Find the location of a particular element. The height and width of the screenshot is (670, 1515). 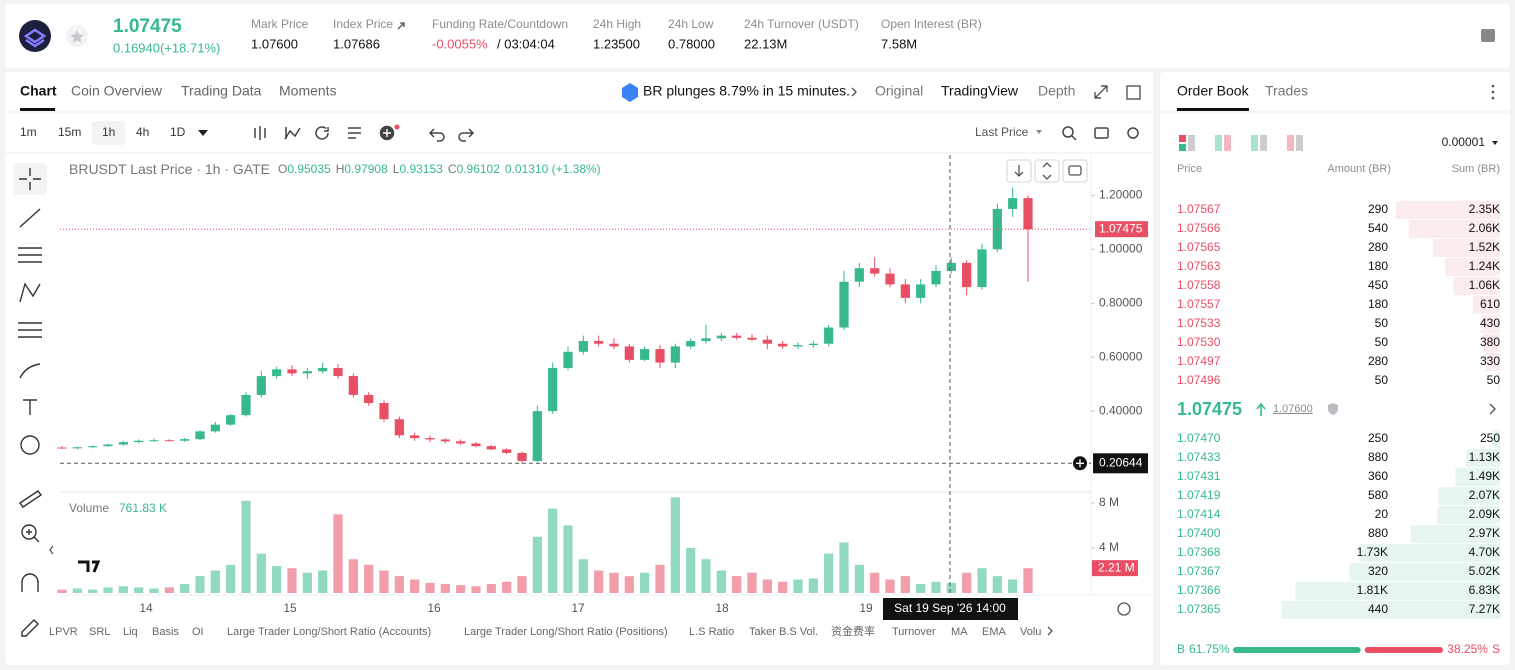

ob-price: 1.07470 is located at coordinates (1199, 438).